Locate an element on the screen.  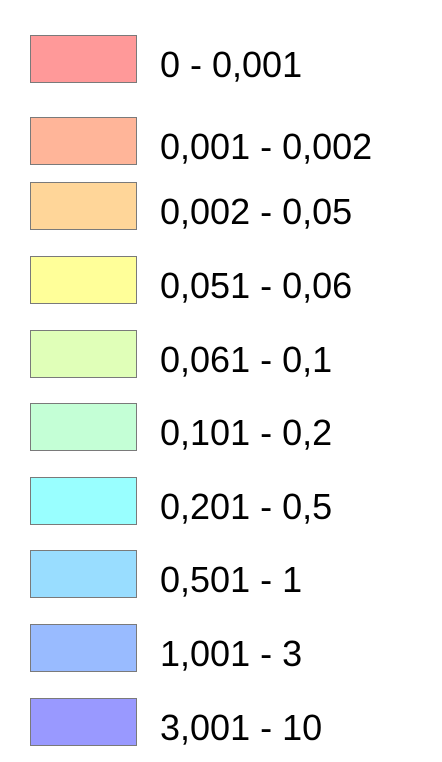
legend-item: 0,001 - 0,002 is located at coordinates (221, 147).